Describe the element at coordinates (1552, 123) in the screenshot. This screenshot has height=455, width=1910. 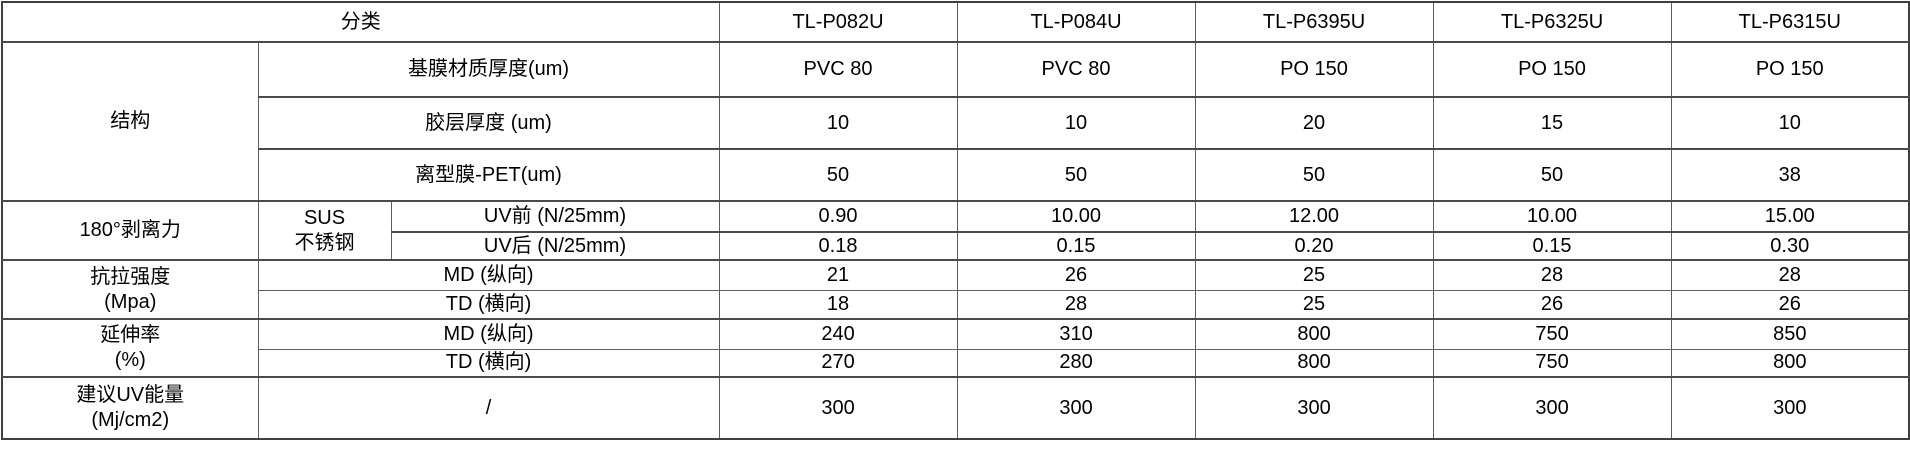
I see `spec-value-cell: 15` at that location.